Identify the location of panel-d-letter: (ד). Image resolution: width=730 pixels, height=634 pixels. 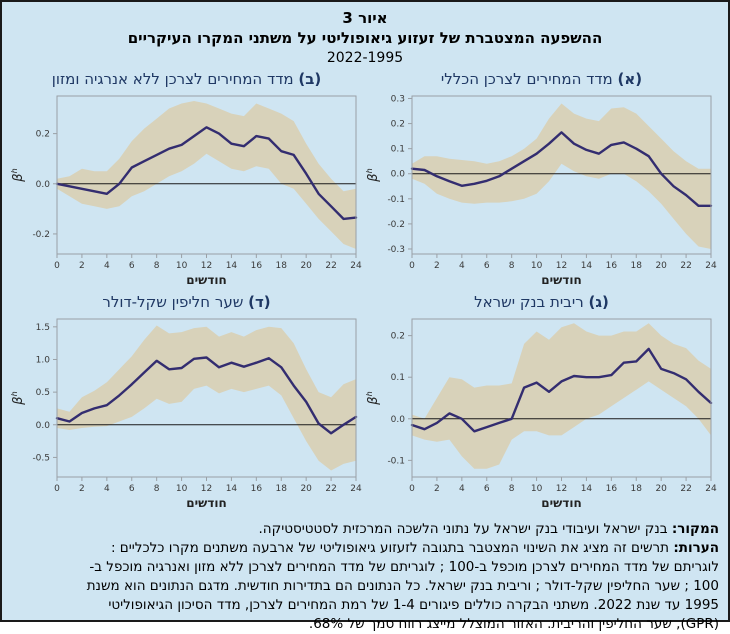
(259, 302).